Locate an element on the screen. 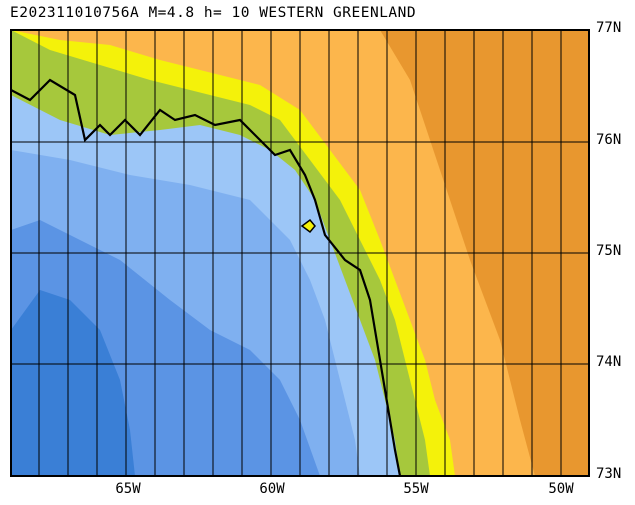 The height and width of the screenshot is (505, 635). island is located at coordinates (308, 226).